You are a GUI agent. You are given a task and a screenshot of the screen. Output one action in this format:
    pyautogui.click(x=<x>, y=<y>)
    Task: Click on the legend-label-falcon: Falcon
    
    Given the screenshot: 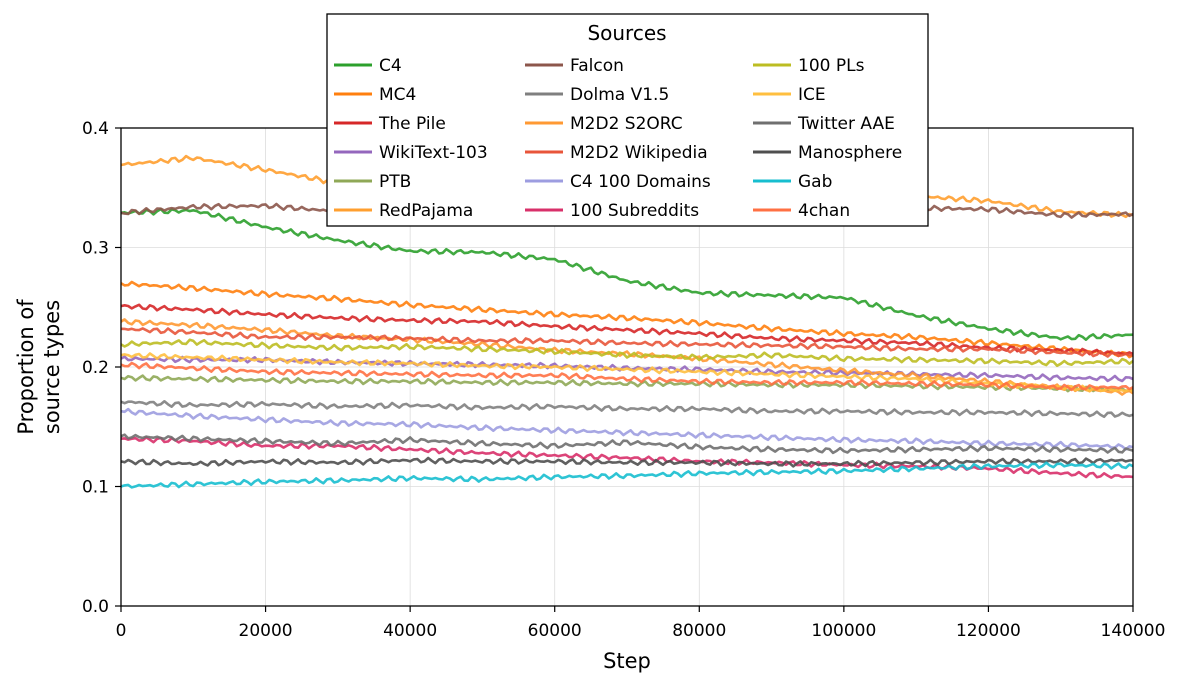 What is the action you would take?
    pyautogui.click(x=597, y=66)
    